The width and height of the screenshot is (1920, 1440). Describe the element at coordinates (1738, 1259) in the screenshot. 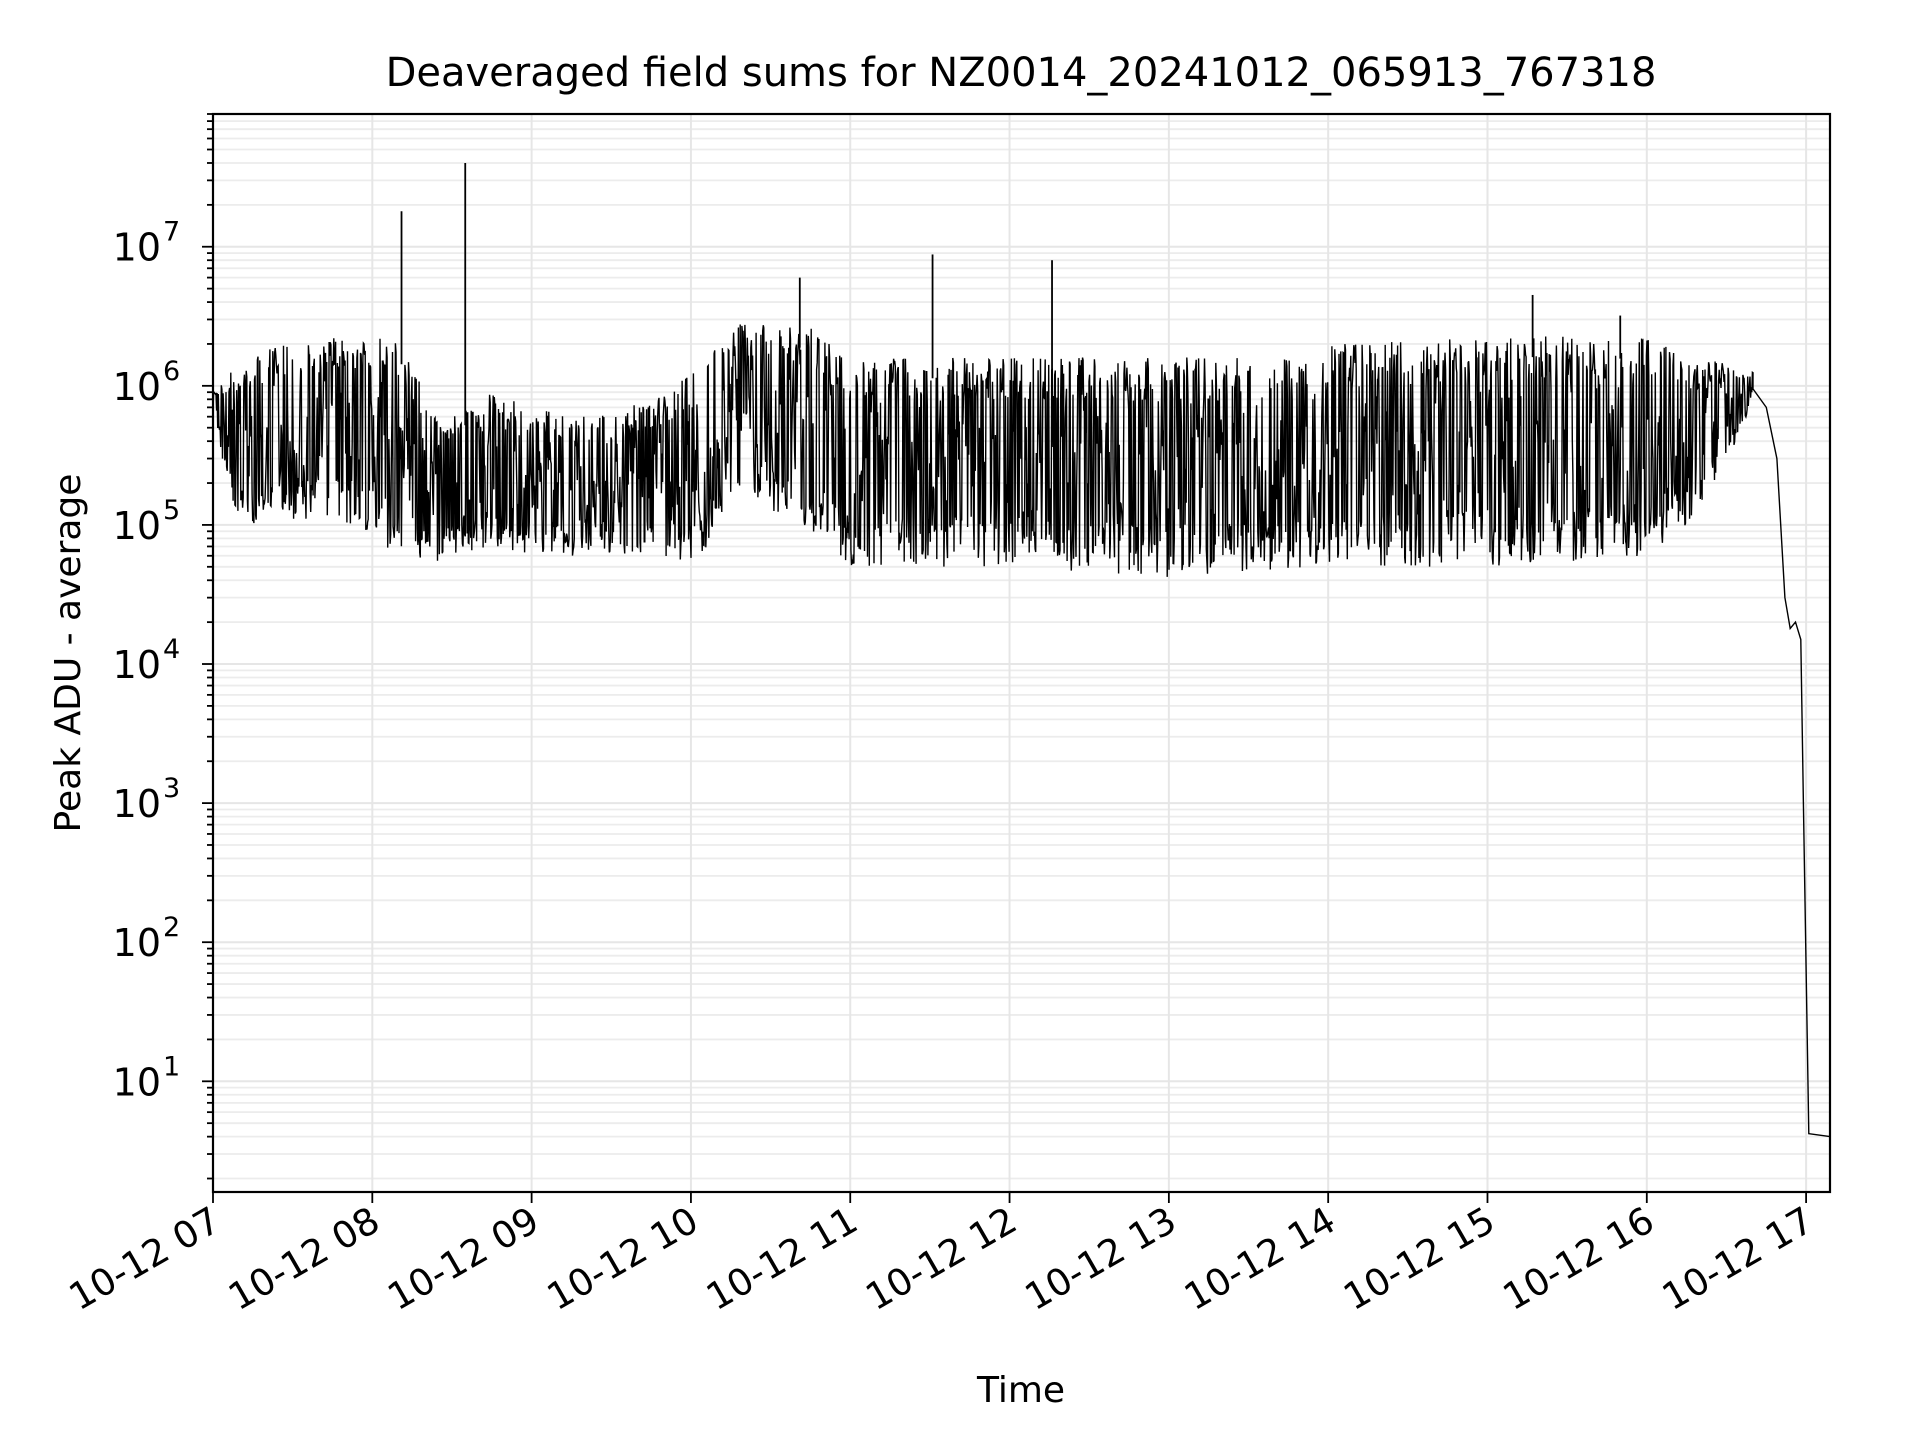

I see `x-tick-label: 10-12 17` at that location.